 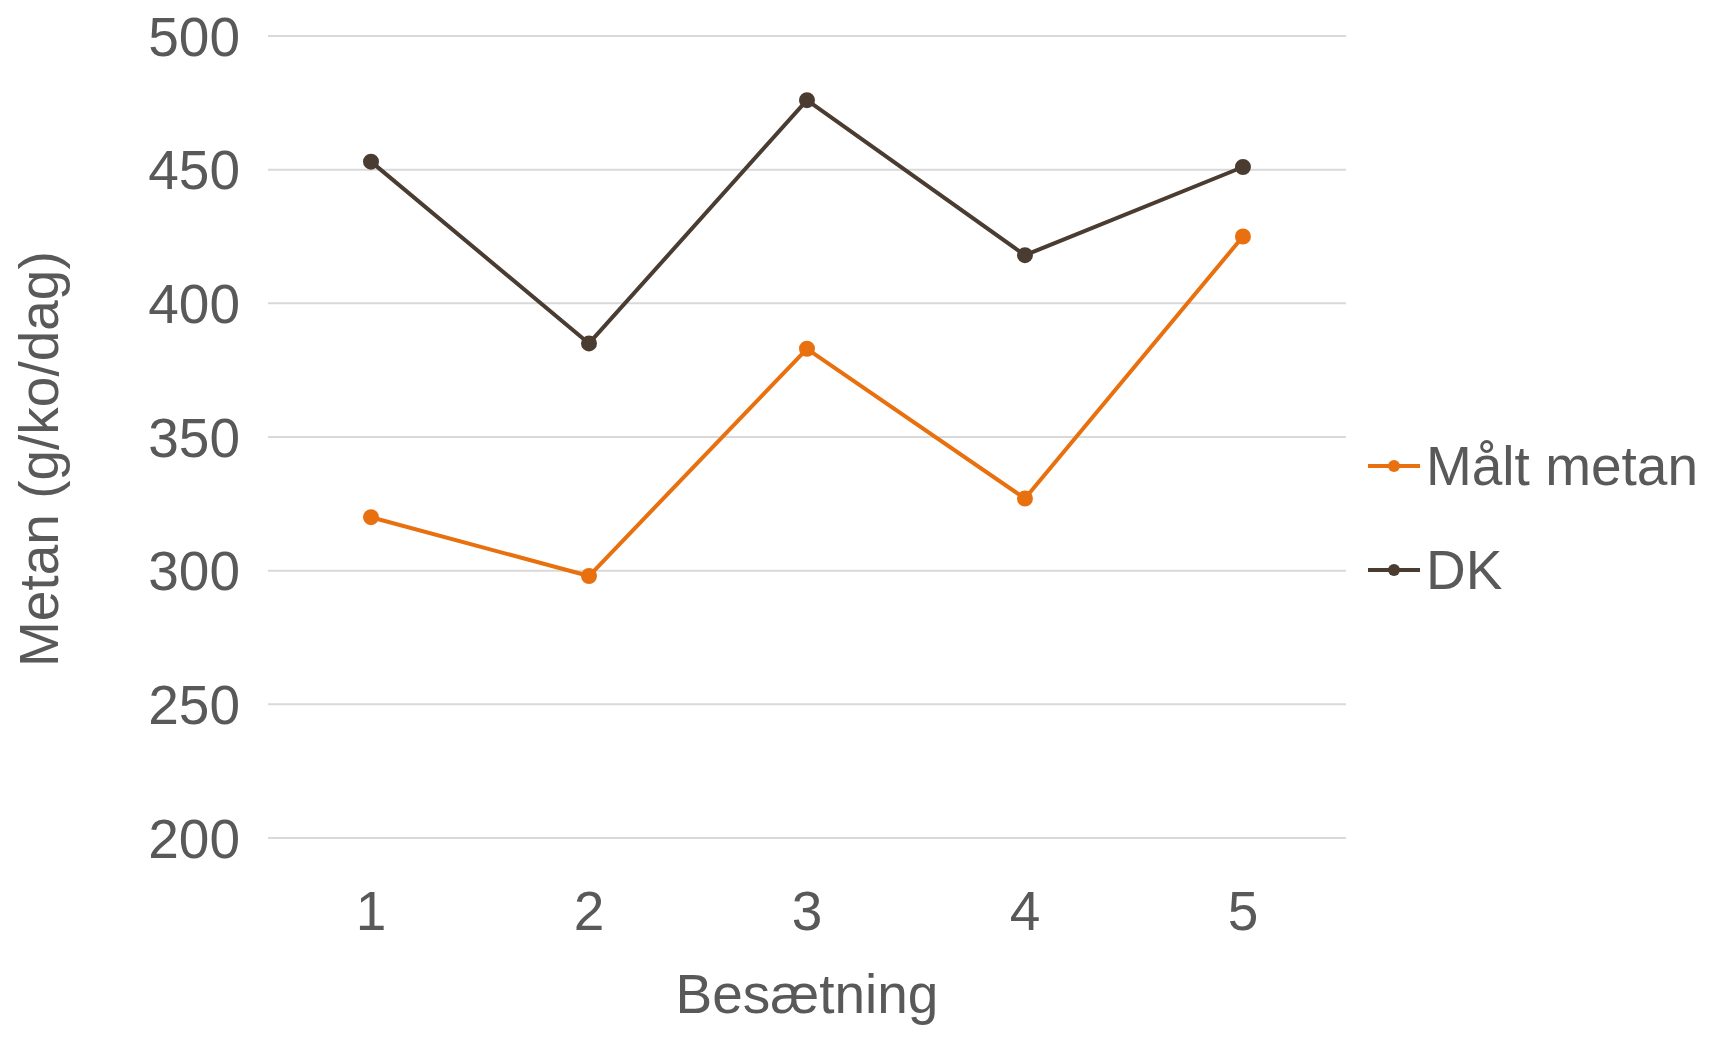 What do you see at coordinates (194, 36) in the screenshot?
I see `y-tick-label: 500` at bounding box center [194, 36].